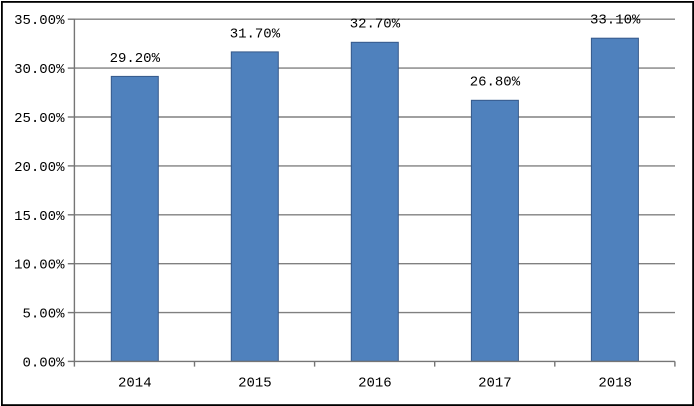  What do you see at coordinates (255, 34) in the screenshot?
I see `svg-text: 31.70%` at bounding box center [255, 34].